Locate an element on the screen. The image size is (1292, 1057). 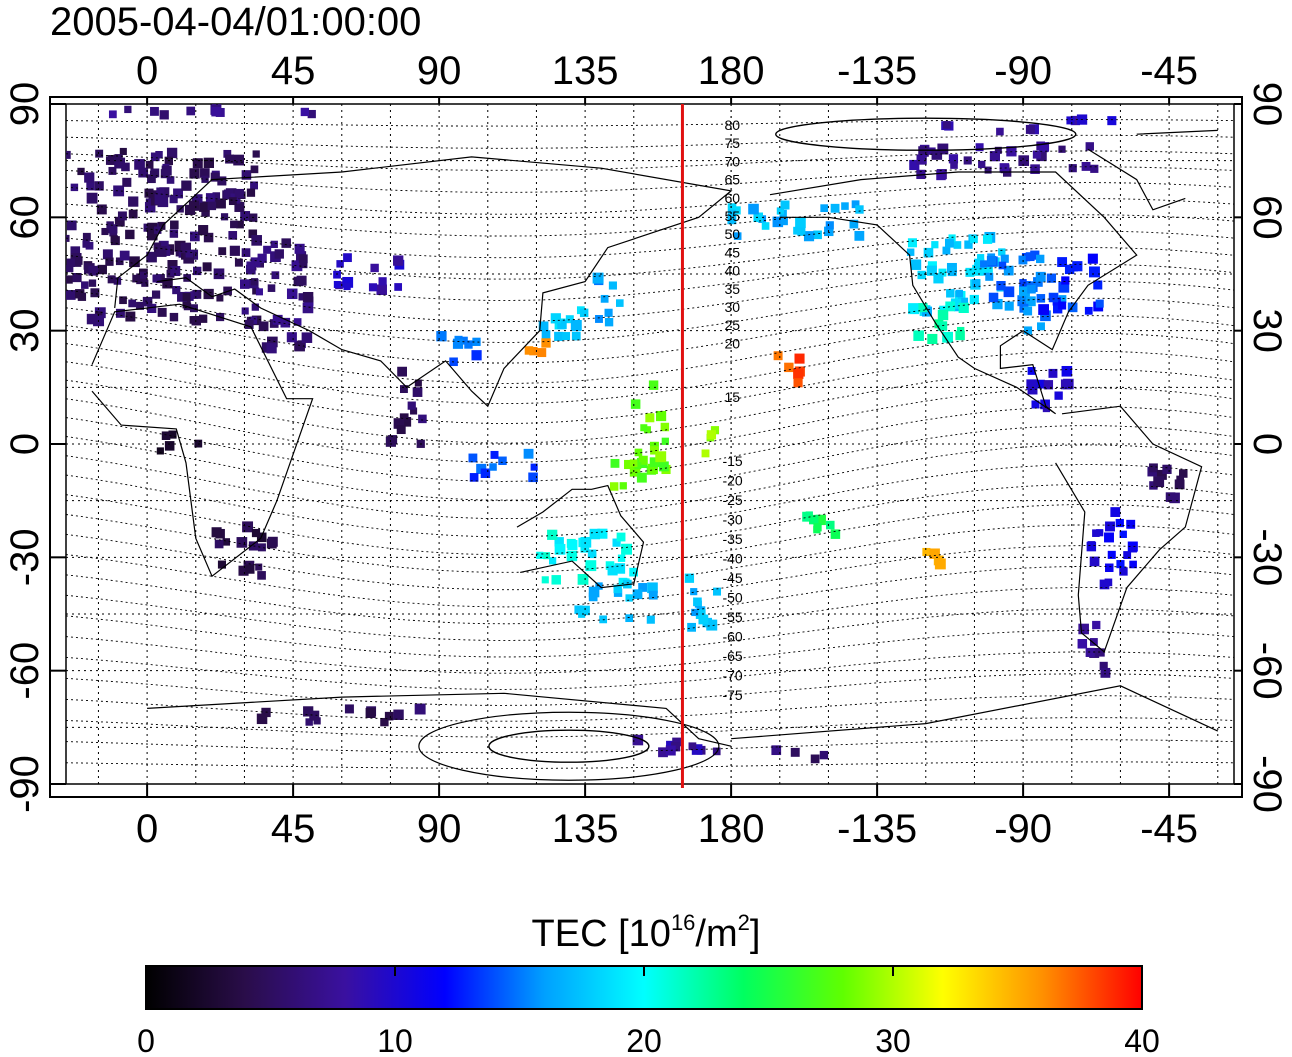
bottom-lon-tick-label: 90 is located at coordinates (439, 829).